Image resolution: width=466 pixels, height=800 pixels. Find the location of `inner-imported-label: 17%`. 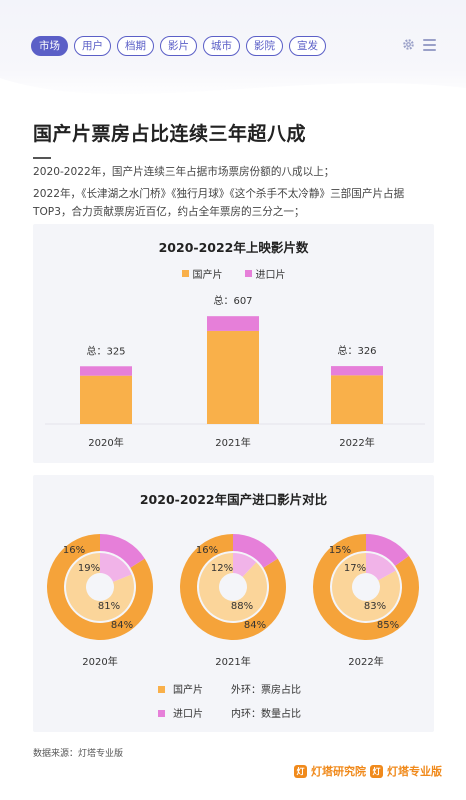

inner-imported-label: 17% is located at coordinates (355, 568).